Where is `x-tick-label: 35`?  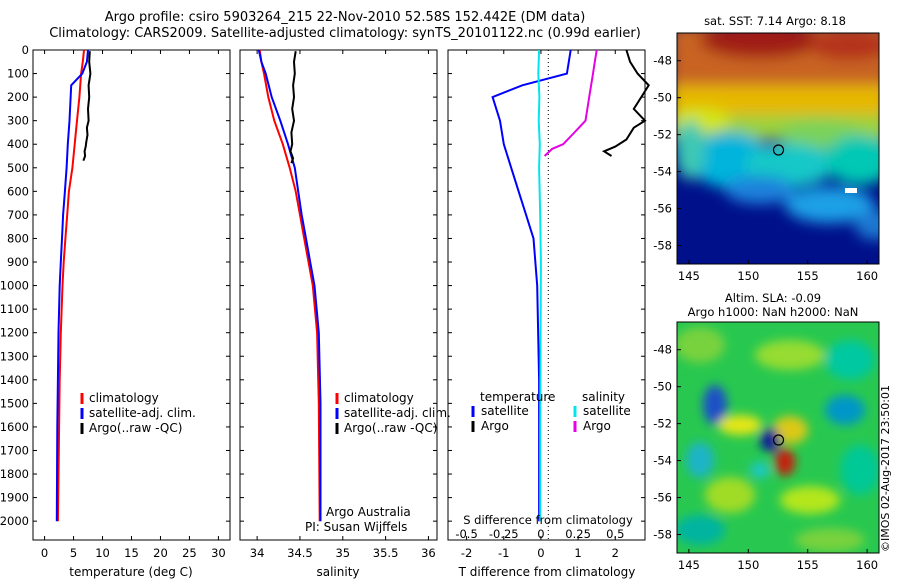 x-tick-label: 35 is located at coordinates (342, 553).